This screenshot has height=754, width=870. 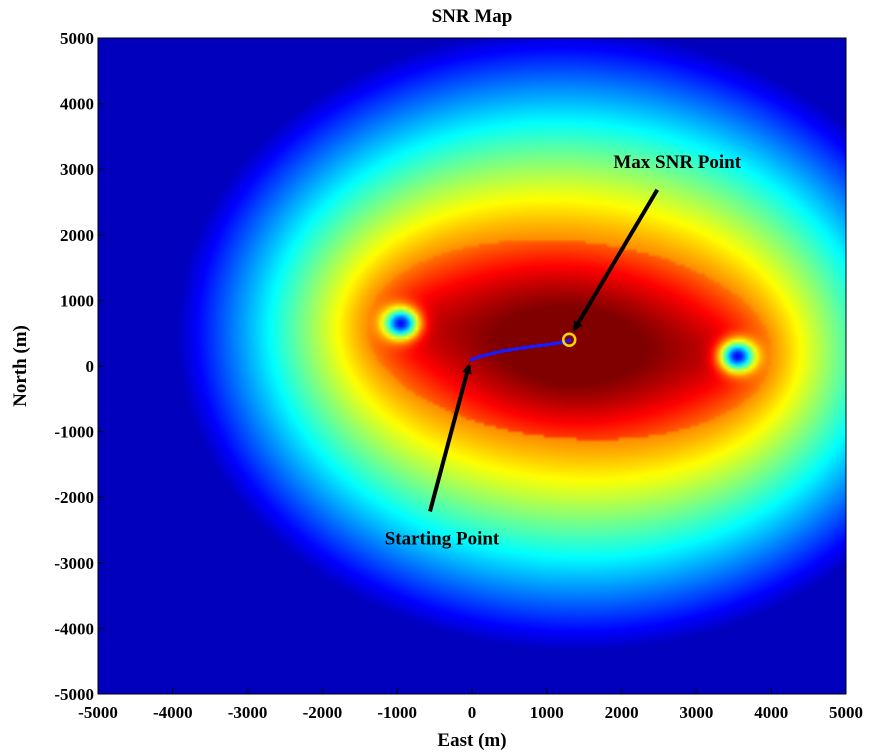 What do you see at coordinates (74, 497) in the screenshot?
I see `y-tick-label: -2000` at bounding box center [74, 497].